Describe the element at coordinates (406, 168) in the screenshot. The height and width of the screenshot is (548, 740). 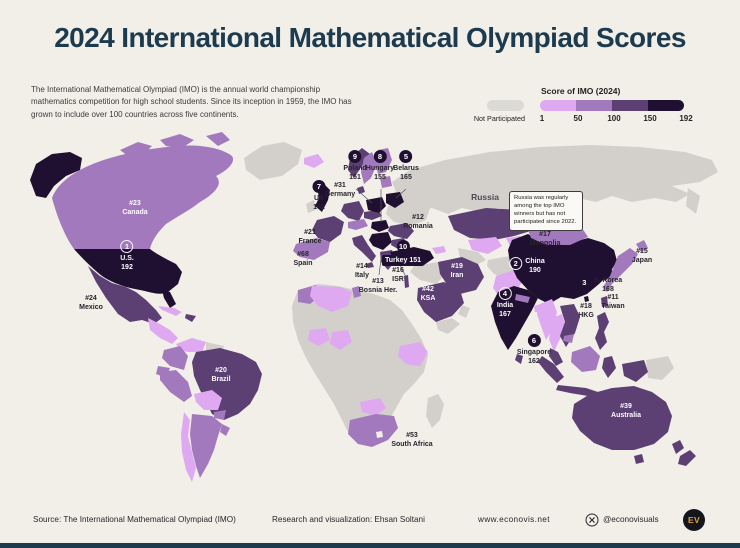
I see `country-name-belarus: Belarus` at that location.